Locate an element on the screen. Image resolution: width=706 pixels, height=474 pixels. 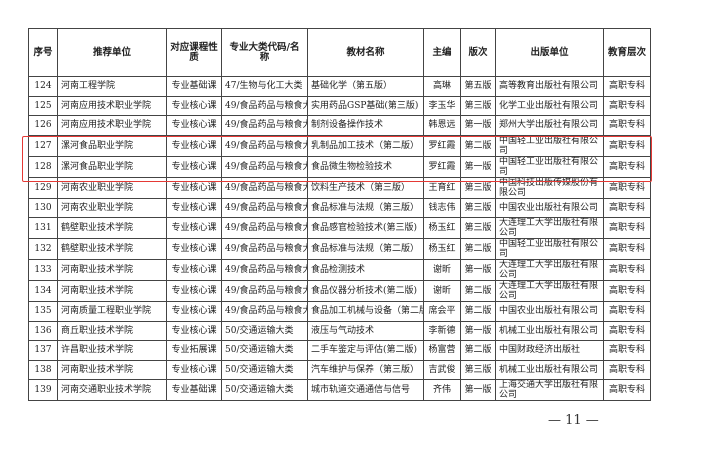
table-cell: 郑州大学出版社有限公司 is located at coordinates (549, 125).